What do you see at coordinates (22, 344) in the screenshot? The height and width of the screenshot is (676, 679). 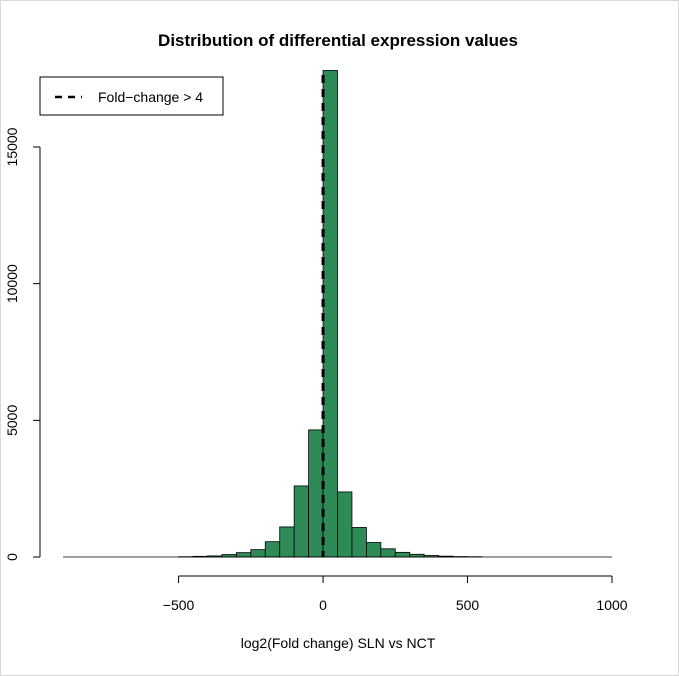 I see `y-axis: 0 5000 10000 15000` at bounding box center [22, 344].